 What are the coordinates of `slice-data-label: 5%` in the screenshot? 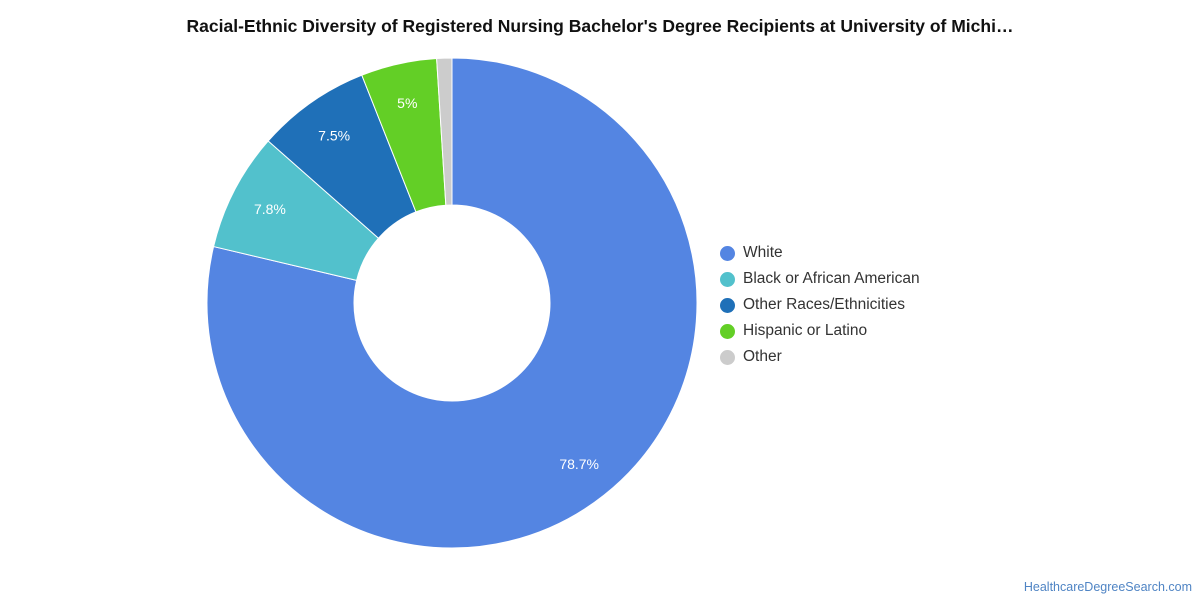 It's located at (407, 103).